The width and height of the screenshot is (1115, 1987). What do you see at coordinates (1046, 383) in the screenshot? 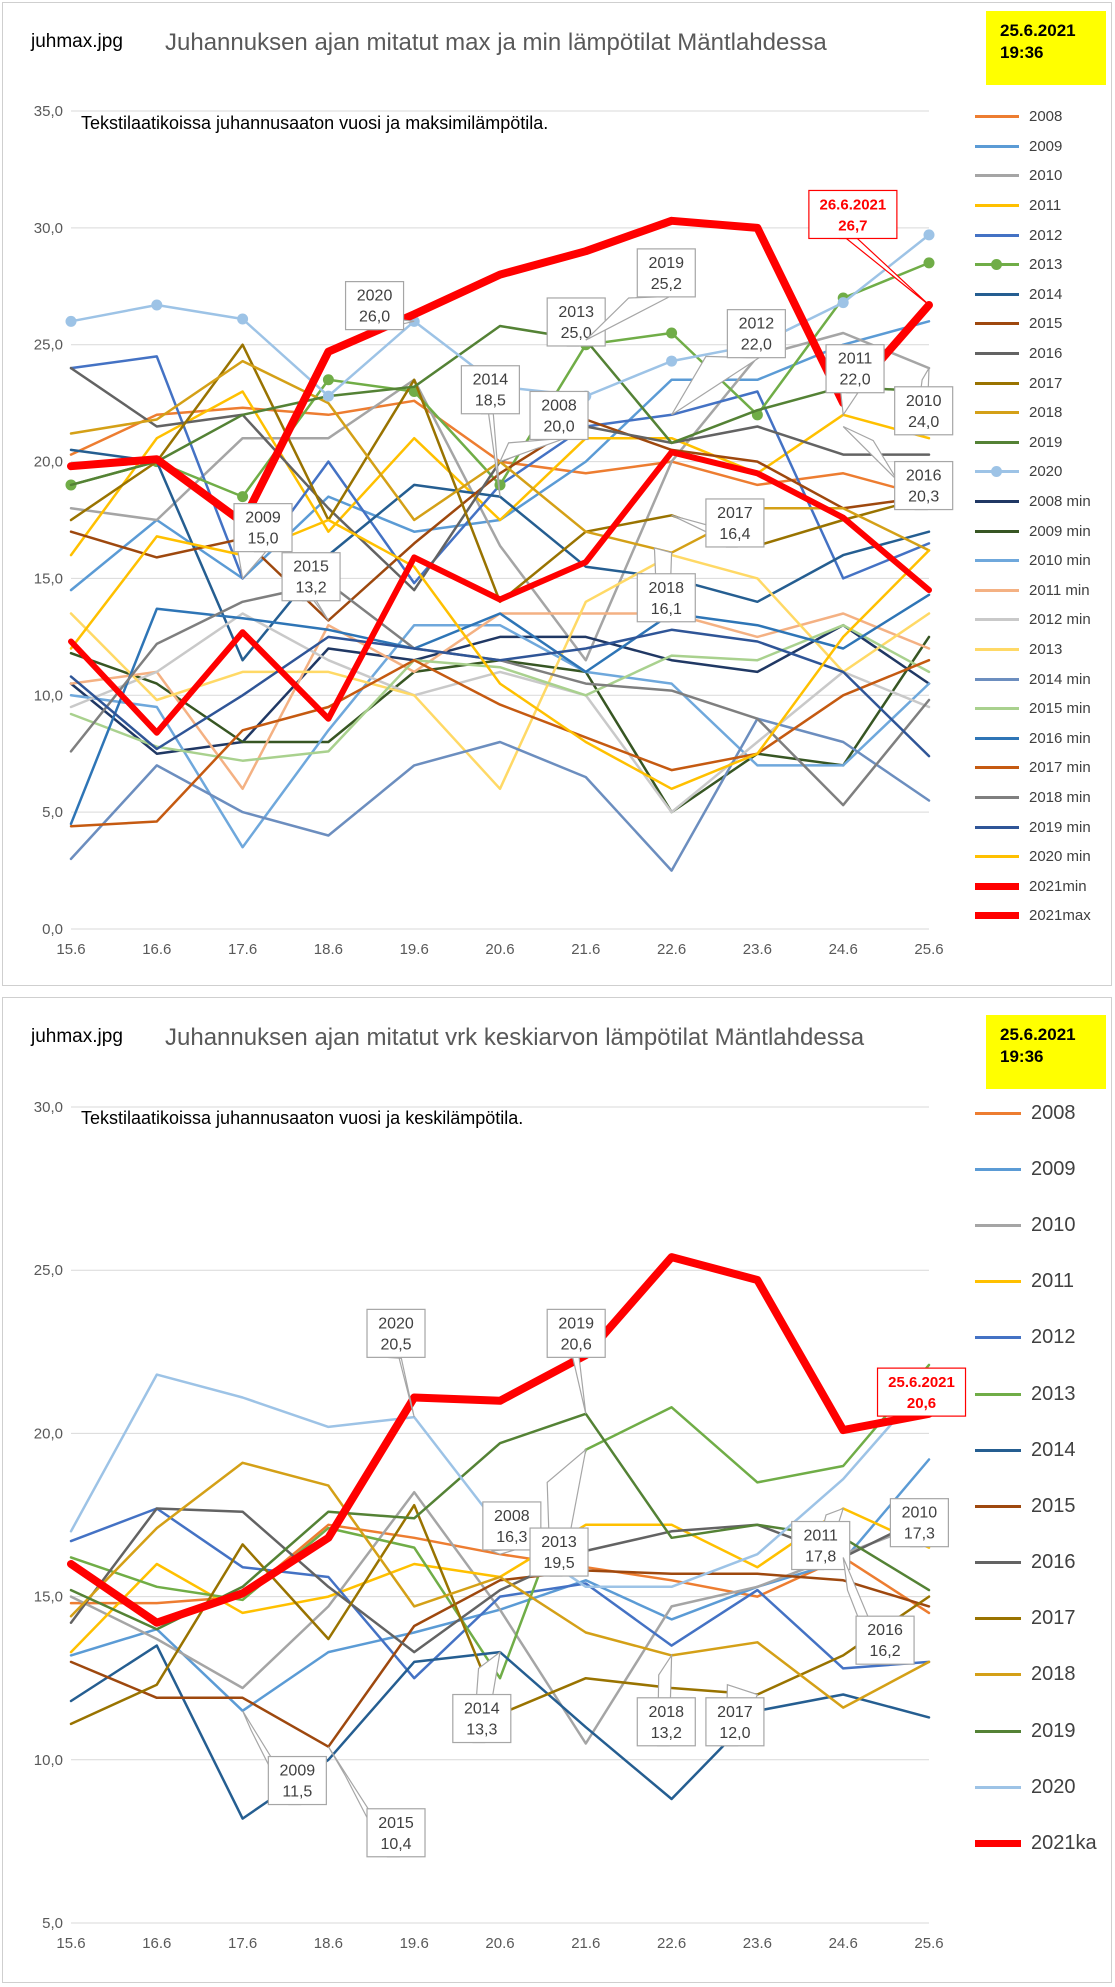
I see `legend-label: 2017` at bounding box center [1046, 383].